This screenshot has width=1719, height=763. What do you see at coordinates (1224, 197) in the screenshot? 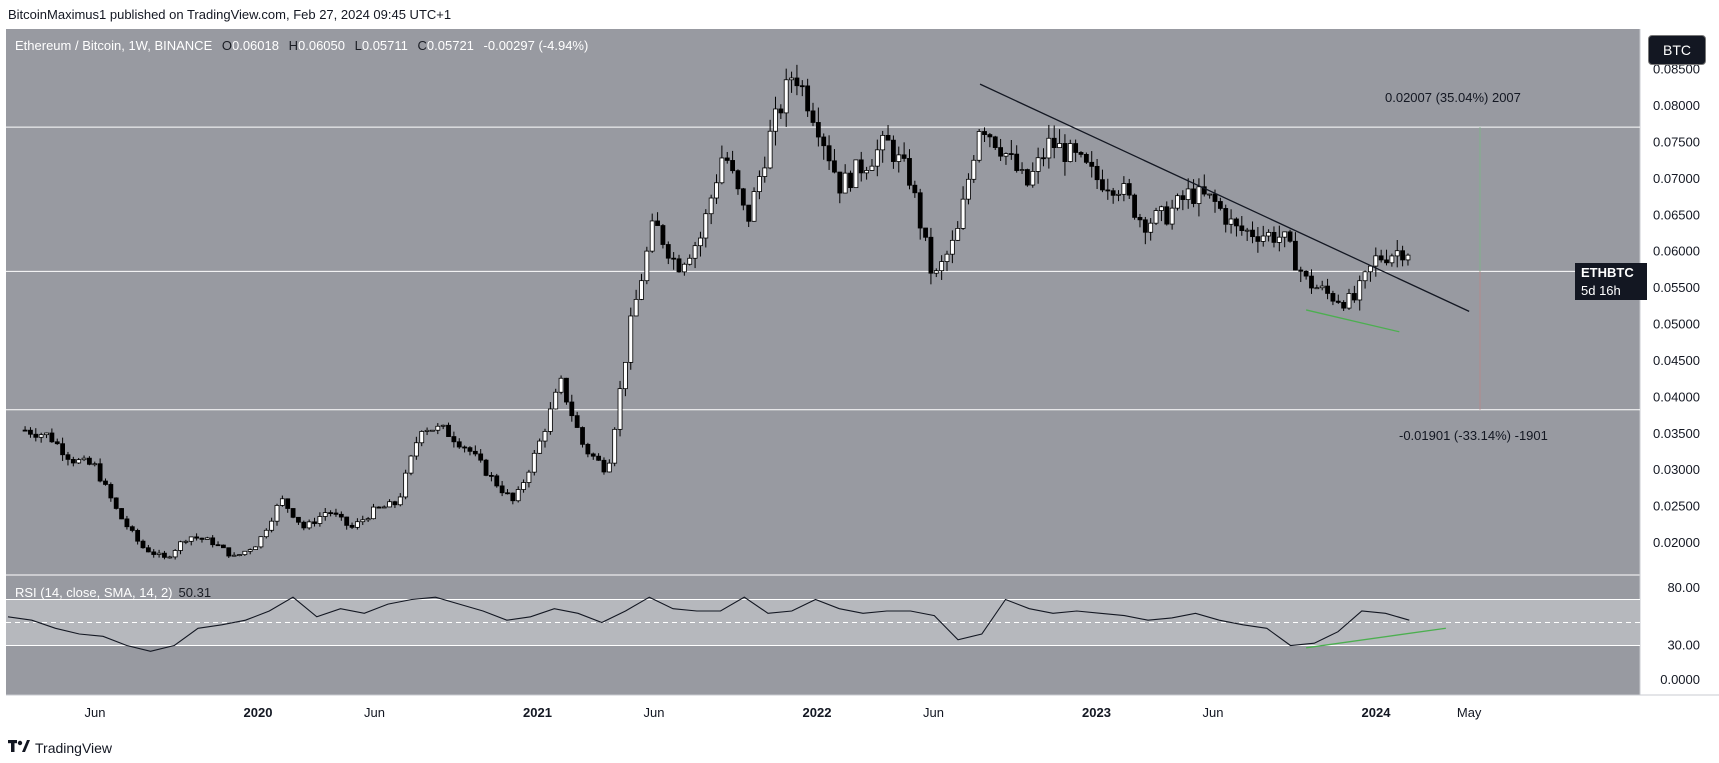
I see `descending-trendline` at bounding box center [1224, 197].